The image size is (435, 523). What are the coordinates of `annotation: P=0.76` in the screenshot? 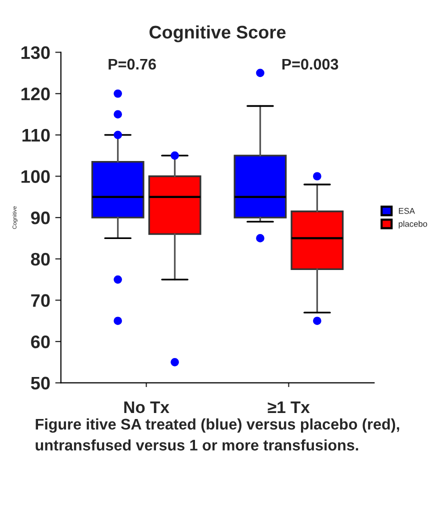 It's located at (132, 64).